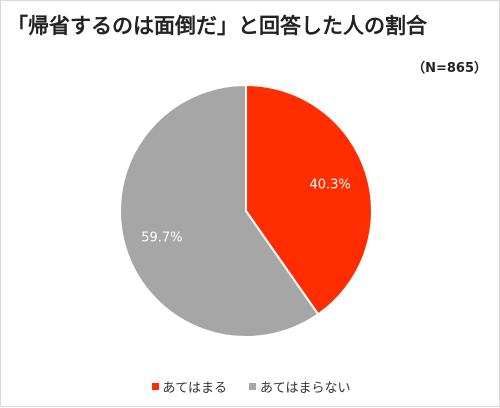 This screenshot has height=408, width=500. I want to click on legend-label-no: あてはまらない, so click(305, 388).